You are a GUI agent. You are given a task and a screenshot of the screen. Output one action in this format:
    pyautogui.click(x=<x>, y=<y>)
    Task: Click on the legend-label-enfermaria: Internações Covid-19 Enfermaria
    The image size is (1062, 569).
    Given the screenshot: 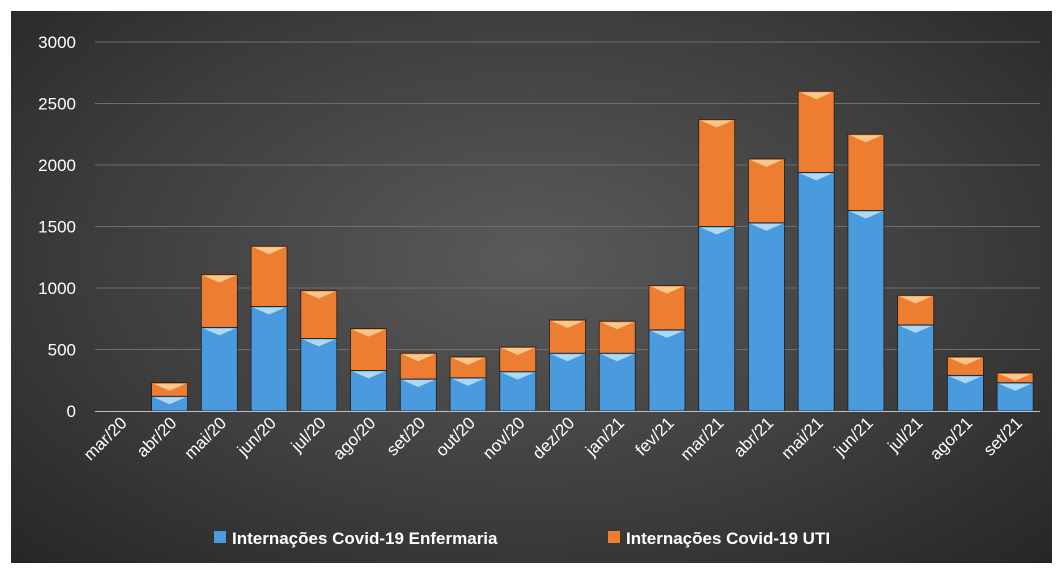 What is the action you would take?
    pyautogui.click(x=365, y=538)
    